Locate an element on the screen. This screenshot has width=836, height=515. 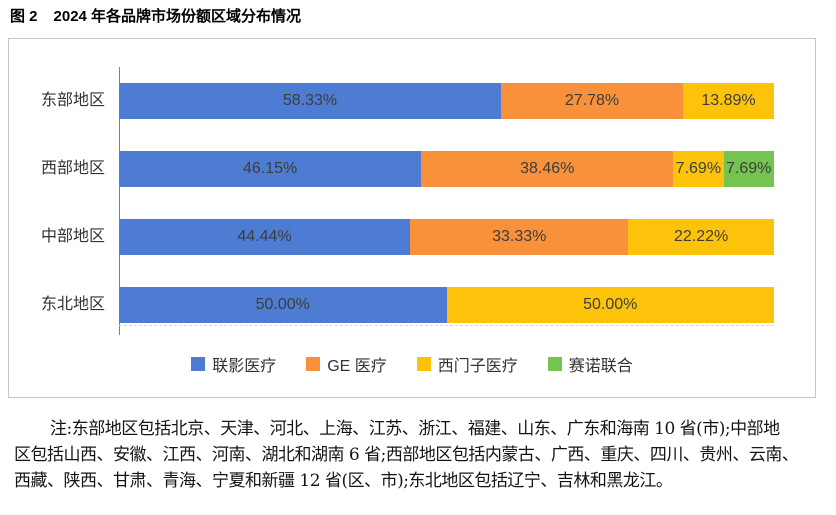
bar-segment: 33.33% is located at coordinates (519, 237).